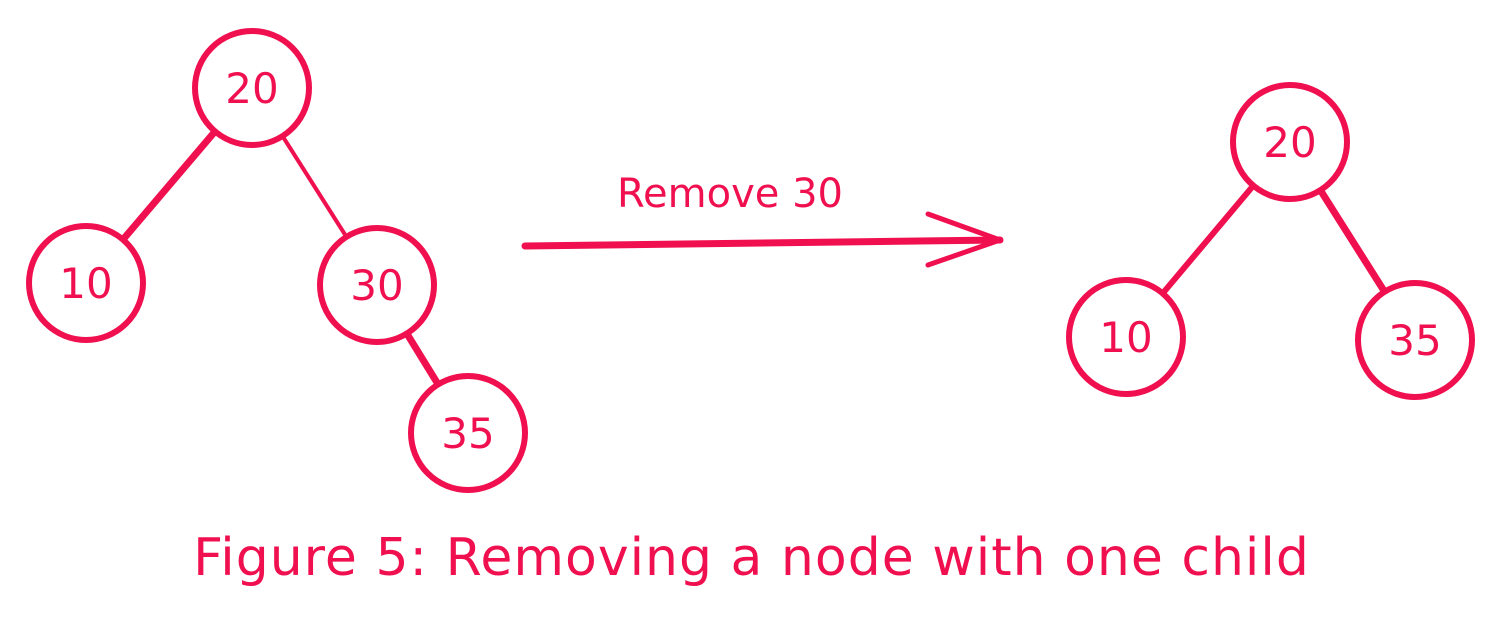  I want to click on before-node-30: 30, so click(377, 285).